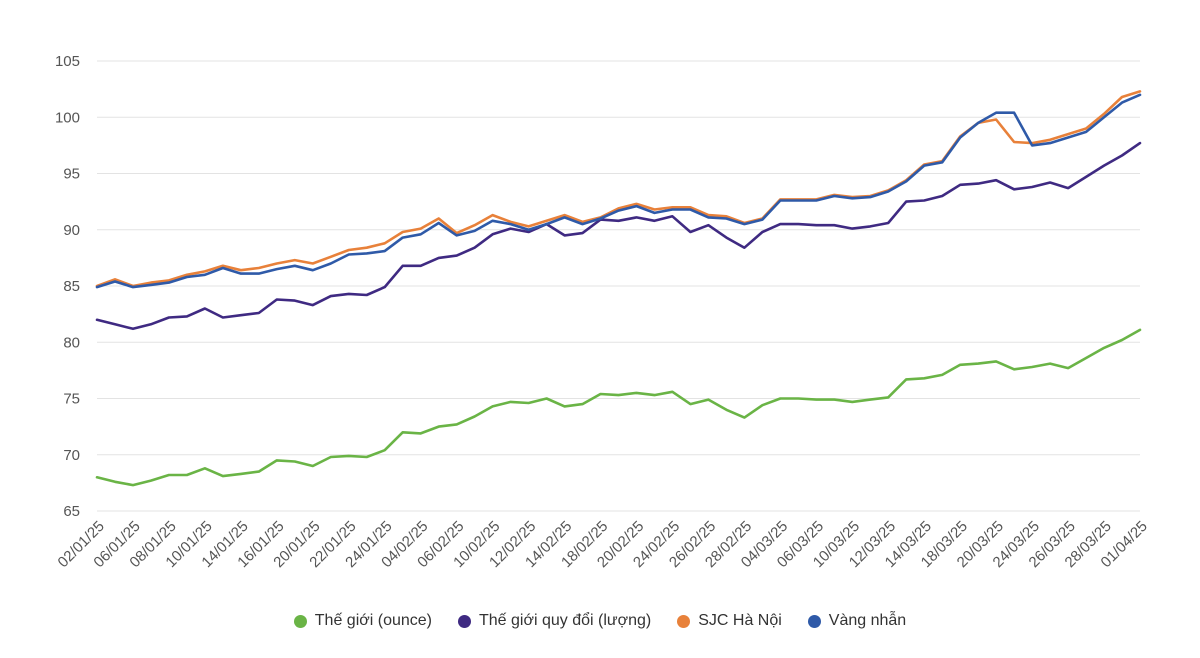 The height and width of the screenshot is (658, 1200). I want to click on y-tick-label: 95, so click(71, 174).